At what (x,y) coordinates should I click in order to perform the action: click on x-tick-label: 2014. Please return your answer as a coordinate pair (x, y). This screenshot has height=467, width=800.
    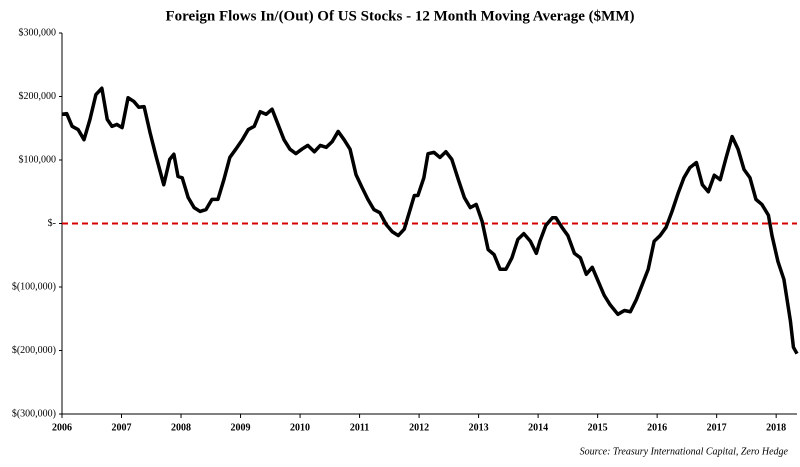
    Looking at the image, I should click on (538, 427).